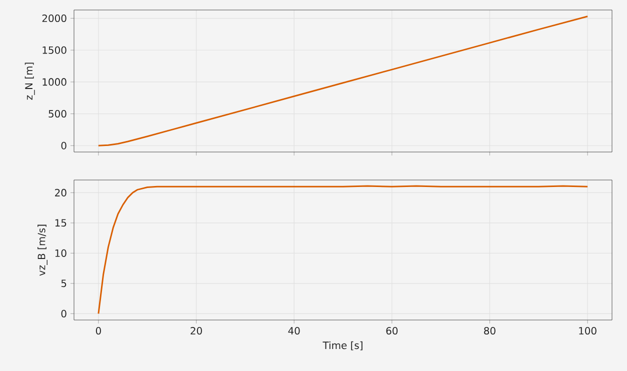 The image size is (627, 371). I want to click on x-axis-title: Time [s], so click(342, 345).